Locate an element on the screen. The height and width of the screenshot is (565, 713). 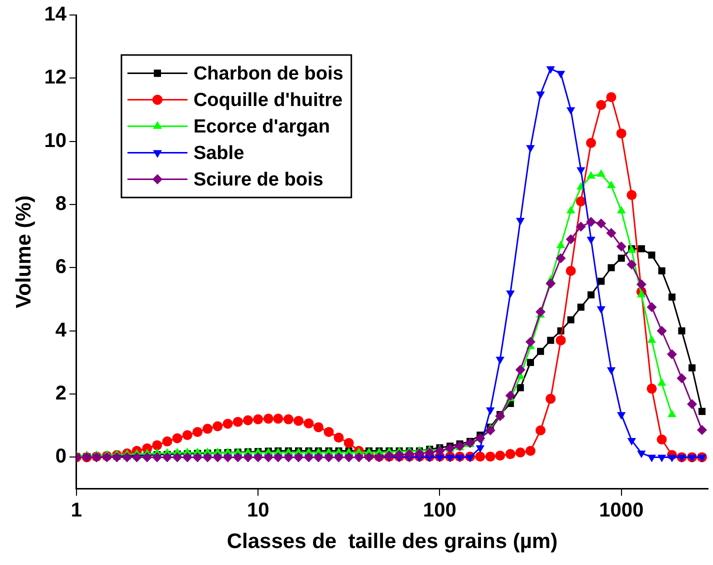
y-tick-label: 14 is located at coordinates (56, 15).